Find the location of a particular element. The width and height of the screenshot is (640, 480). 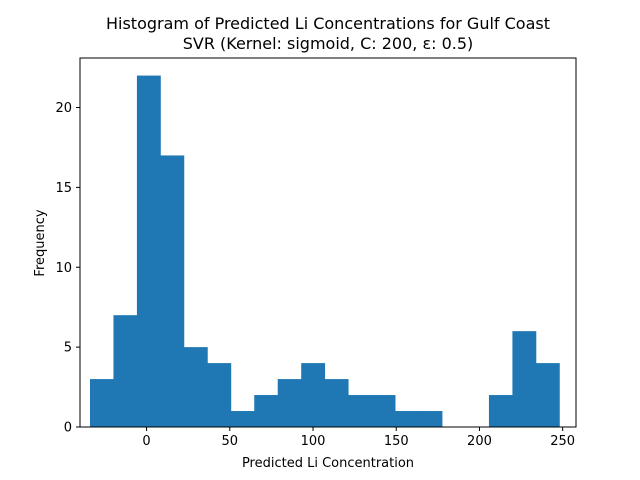

x-axis-label: Predicted Li Concentration is located at coordinates (328, 463).